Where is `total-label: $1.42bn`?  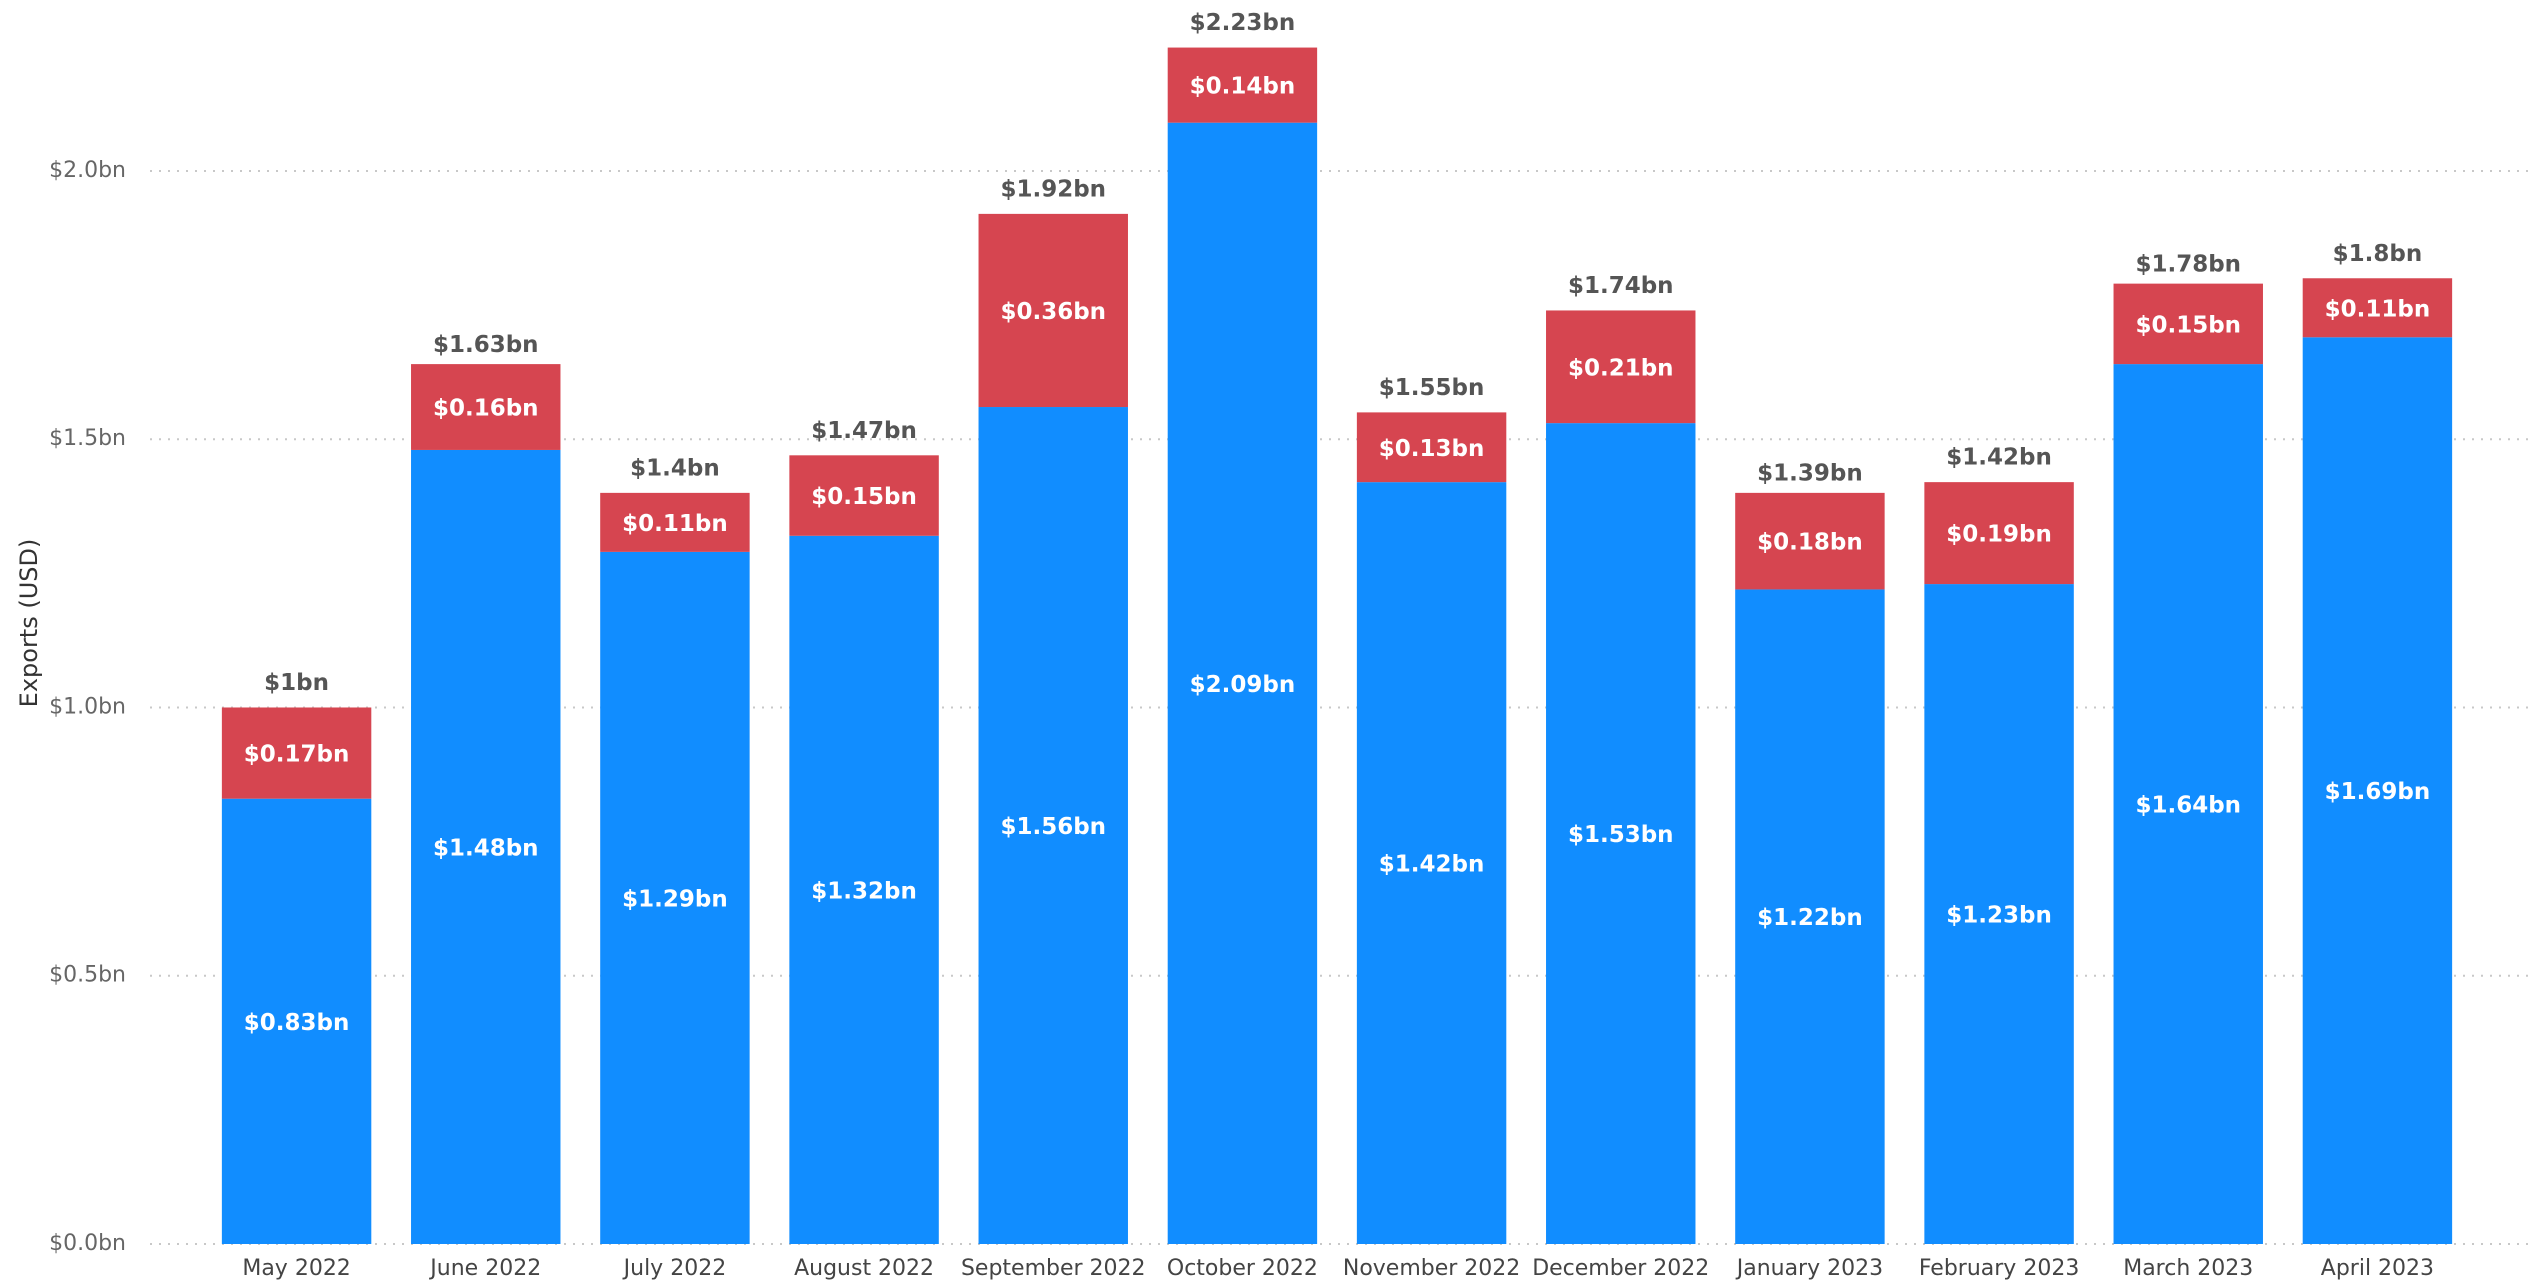 total-label: $1.42bn is located at coordinates (1999, 458).